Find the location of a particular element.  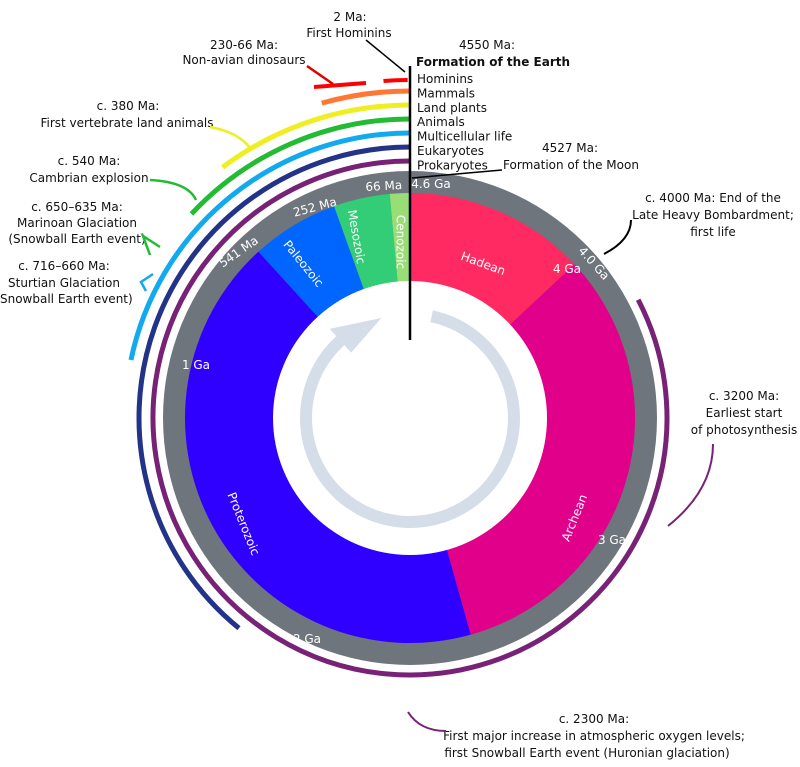

event-line: c. 2300 Ma: is located at coordinates (594, 719).